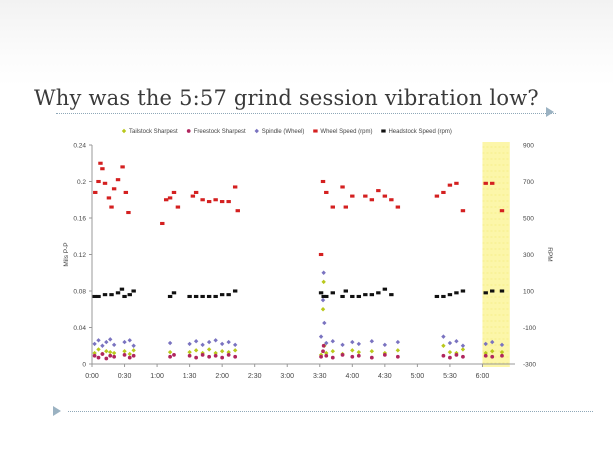 This screenshot has width=613, height=460. Describe the element at coordinates (149, 131) in the screenshot. I see `legend-entry: Tailstock Sharpest` at that location.